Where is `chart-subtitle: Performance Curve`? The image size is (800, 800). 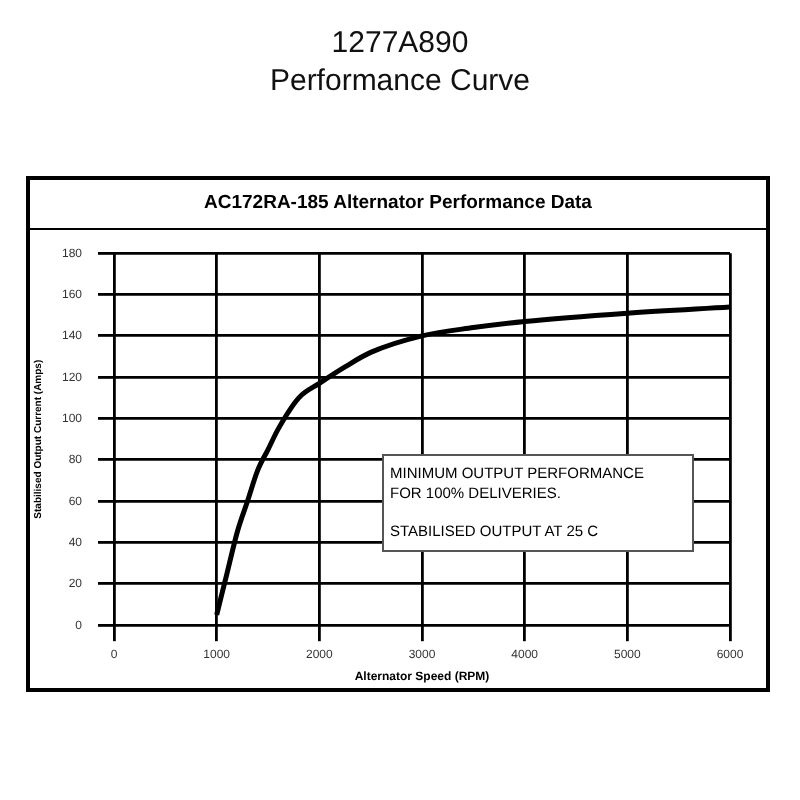
chart-subtitle: Performance Curve is located at coordinates (400, 81).